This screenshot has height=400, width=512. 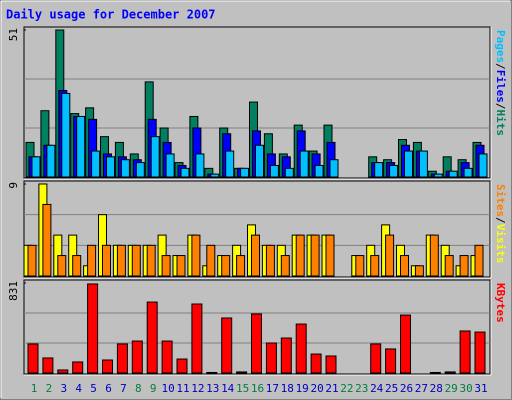 What do you see at coordinates (287, 388) in the screenshot?
I see `x-tick-label: 18` at bounding box center [287, 388].